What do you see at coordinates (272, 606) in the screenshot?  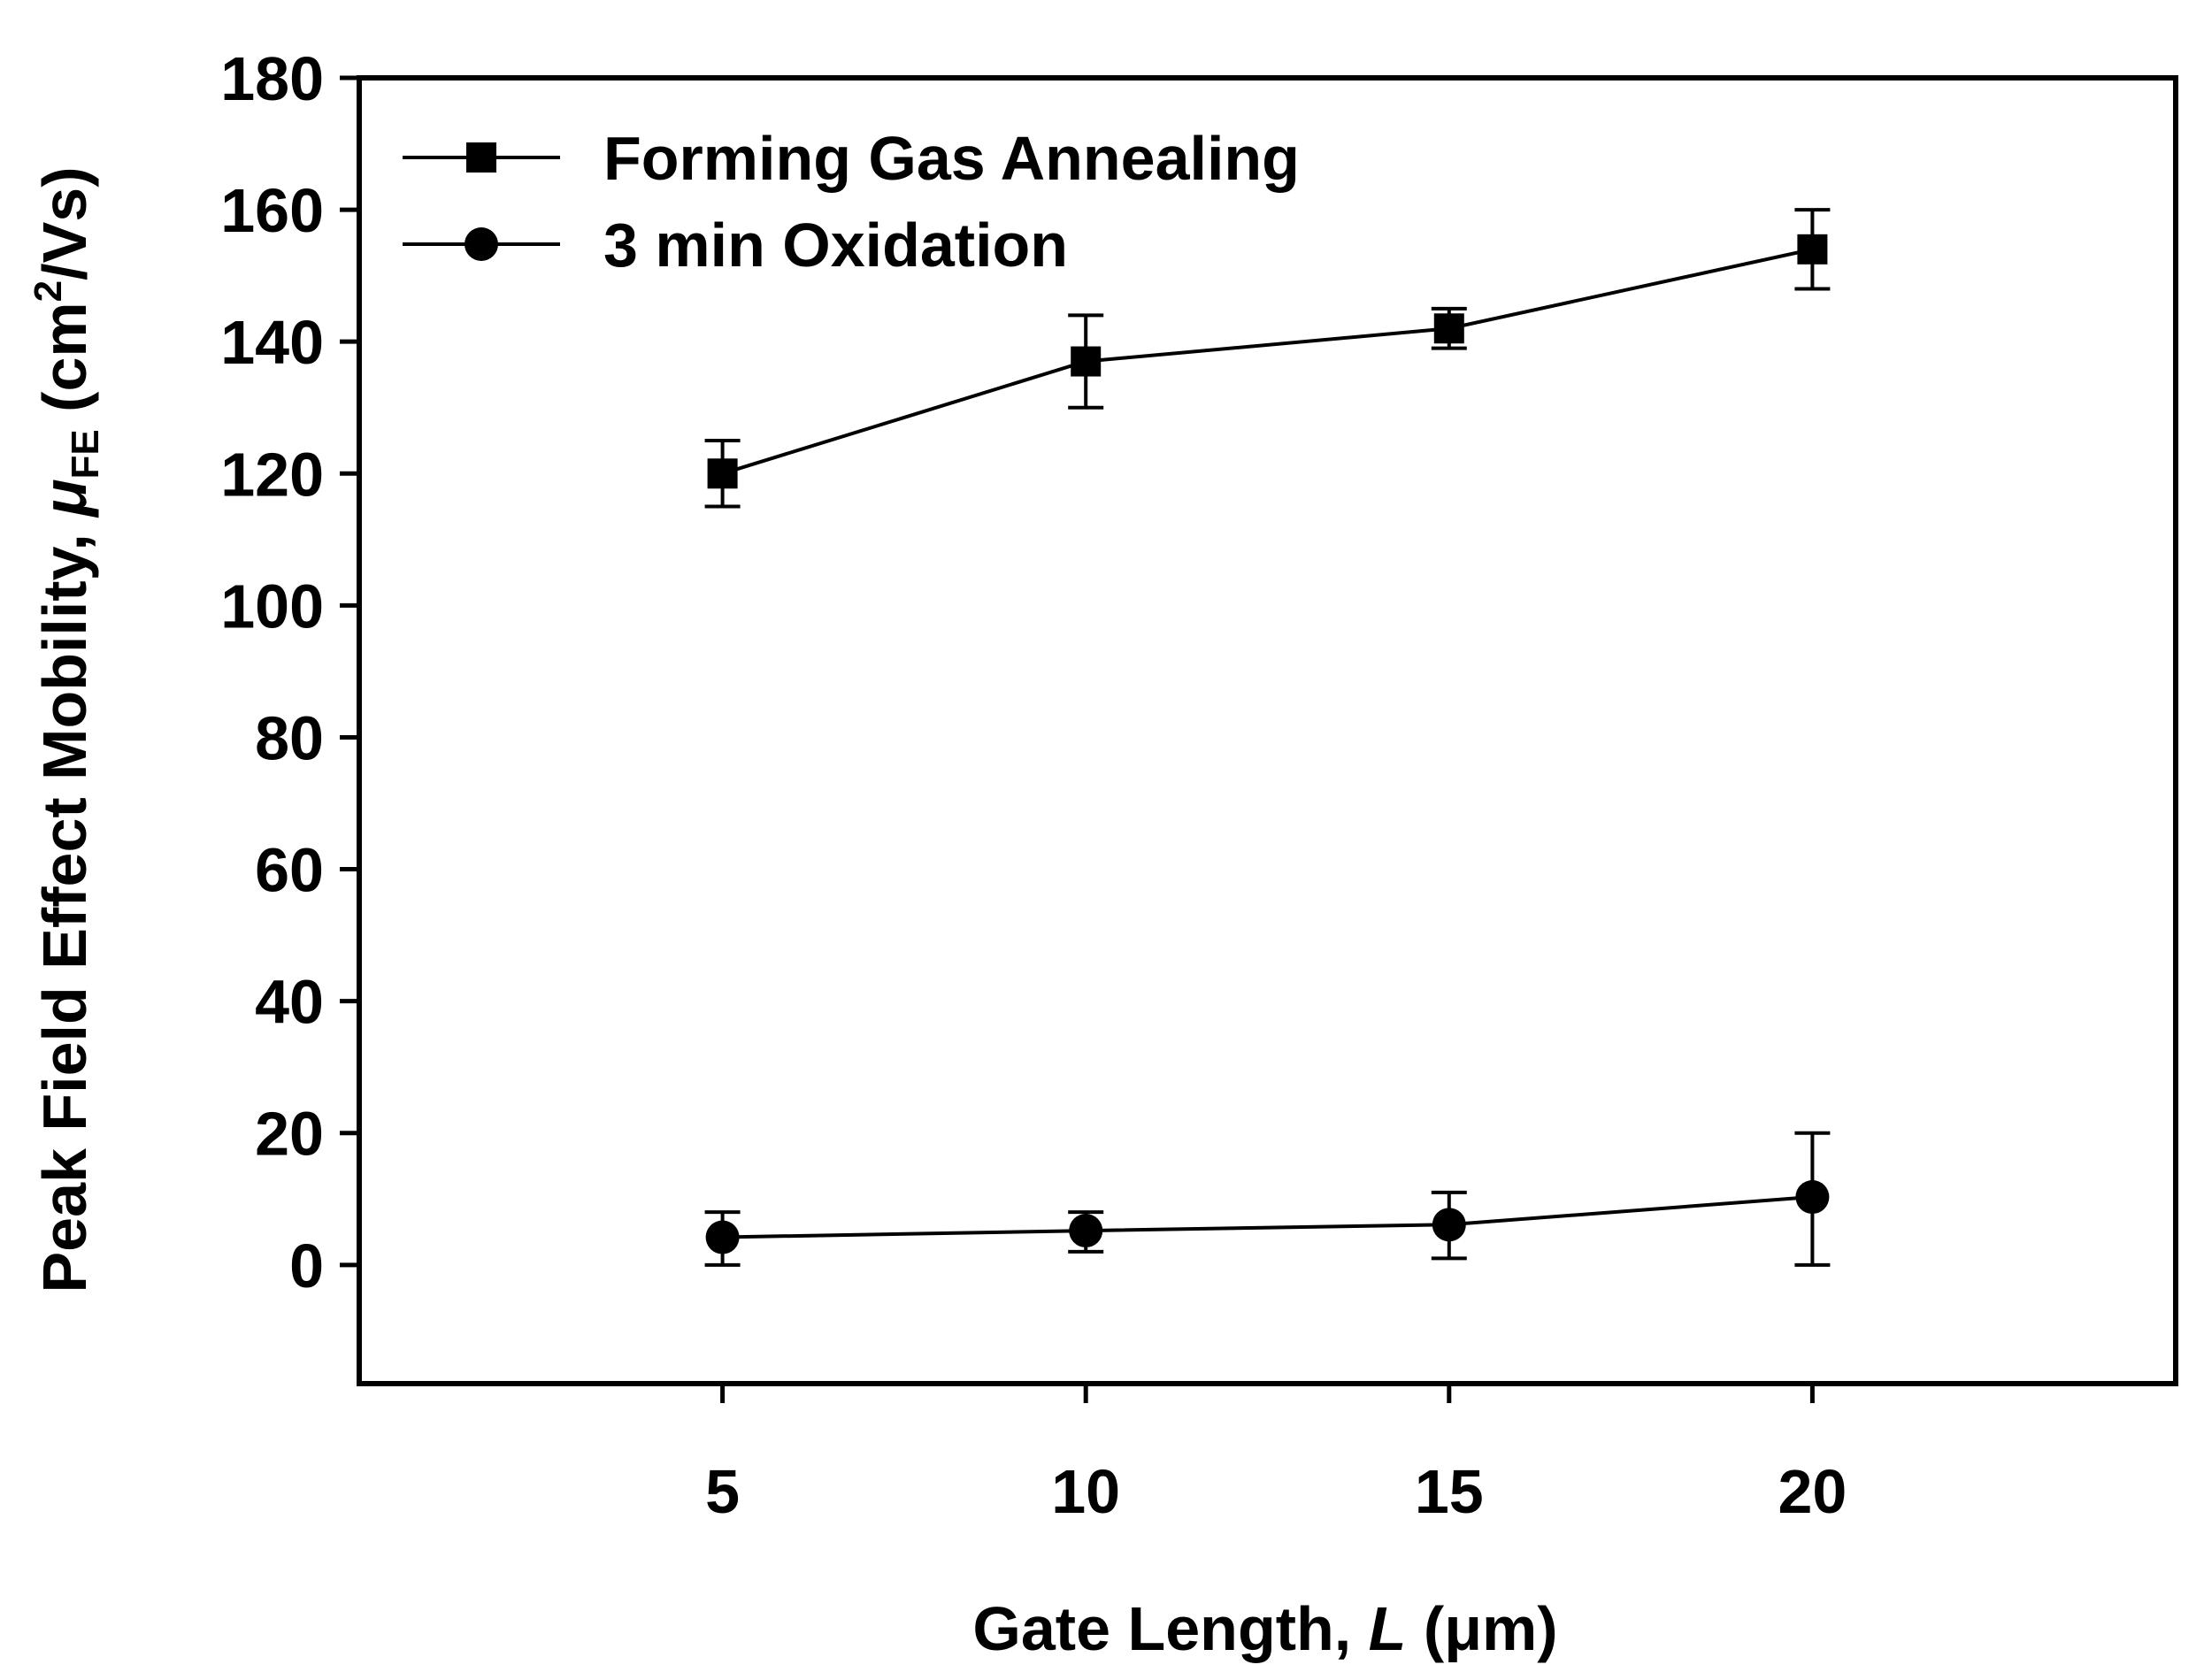 I see `y-tick-label: 100` at bounding box center [272, 606].